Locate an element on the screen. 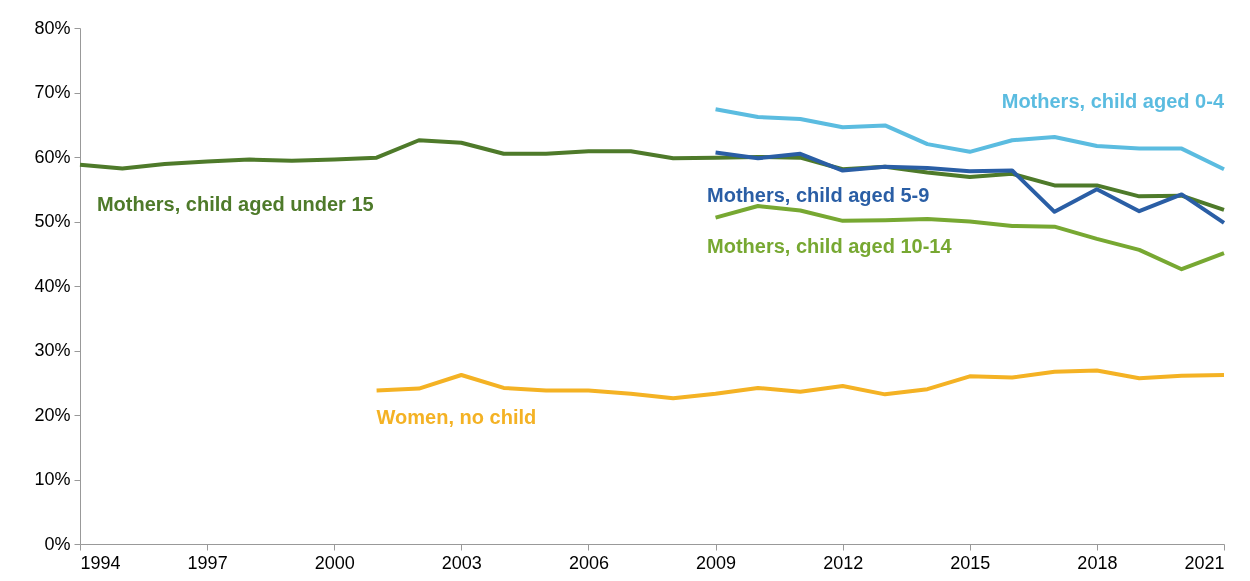 This screenshot has width=1250, height=581. x-tick-label: 2000 is located at coordinates (334, 562).